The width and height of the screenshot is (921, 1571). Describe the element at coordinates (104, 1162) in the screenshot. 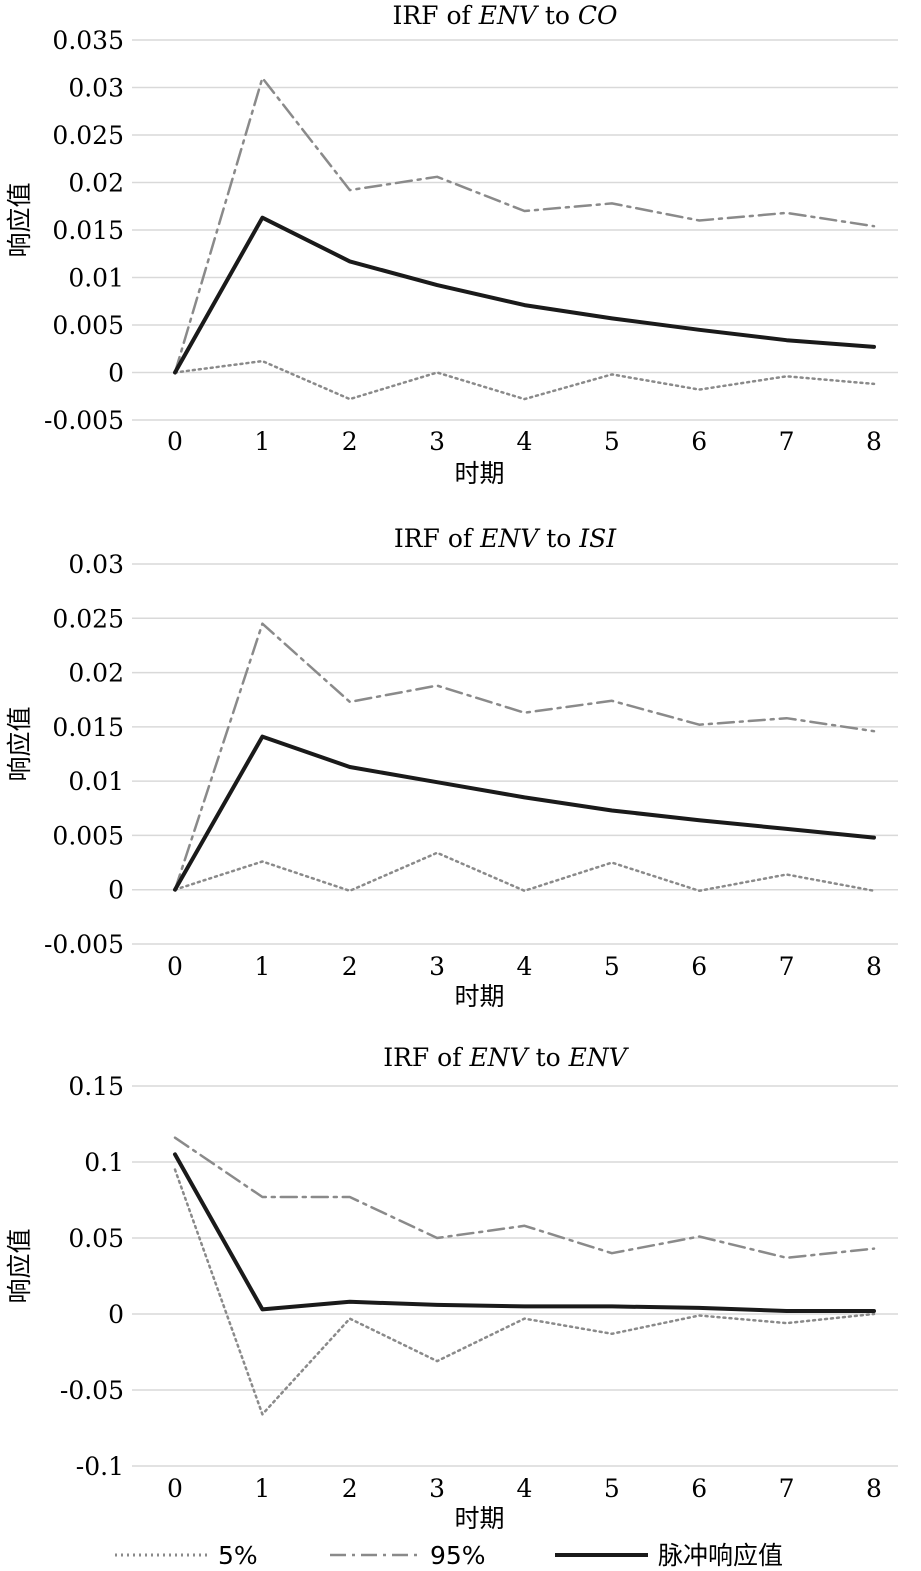

I see `y-tick-label: 0.1` at that location.